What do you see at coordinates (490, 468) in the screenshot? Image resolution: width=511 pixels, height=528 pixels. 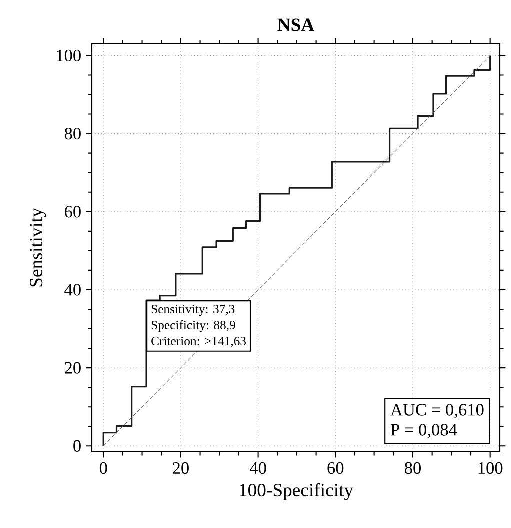 I see `x-tick-label: 100` at bounding box center [490, 468].